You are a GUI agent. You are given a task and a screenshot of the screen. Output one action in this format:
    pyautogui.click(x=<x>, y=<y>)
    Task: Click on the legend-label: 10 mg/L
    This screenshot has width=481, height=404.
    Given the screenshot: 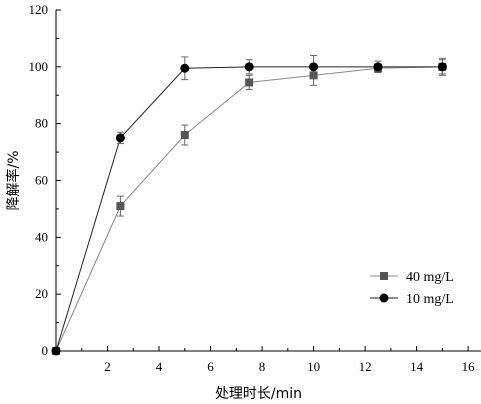 What is the action you would take?
    pyautogui.click(x=430, y=299)
    